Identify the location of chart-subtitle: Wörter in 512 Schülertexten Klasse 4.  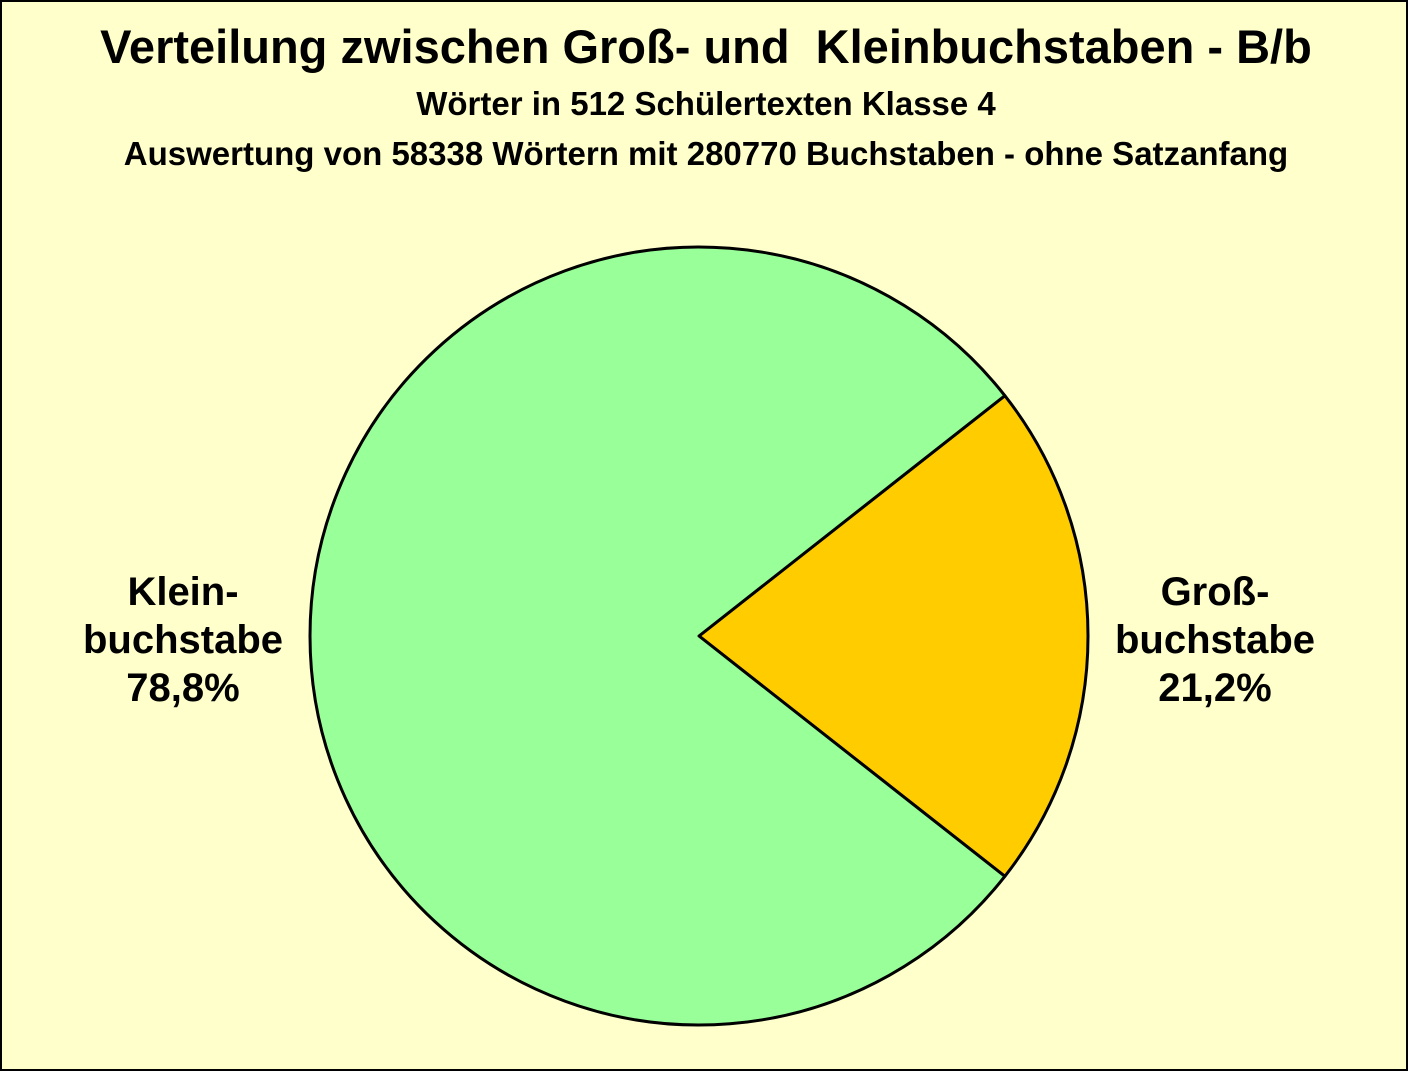
(706, 103).